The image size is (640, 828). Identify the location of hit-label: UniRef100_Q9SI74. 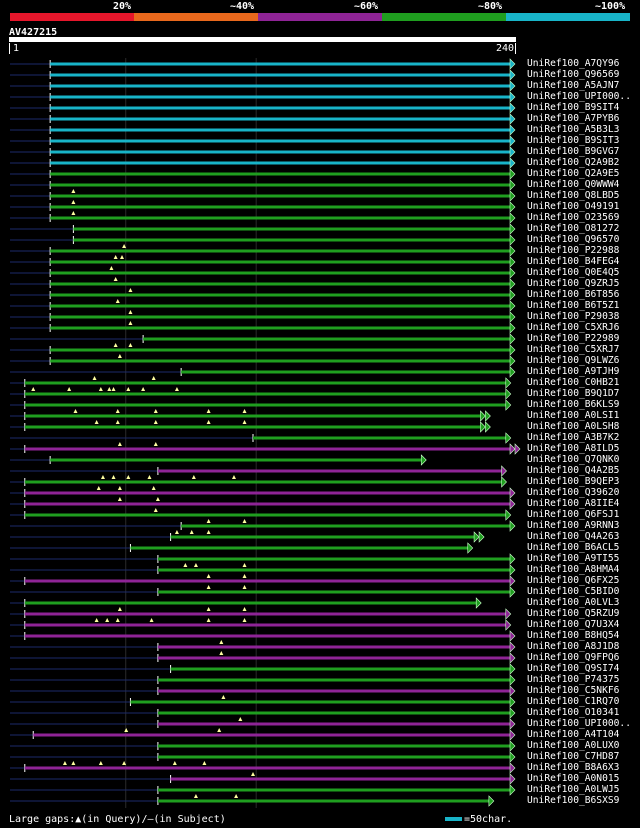
(573, 668).